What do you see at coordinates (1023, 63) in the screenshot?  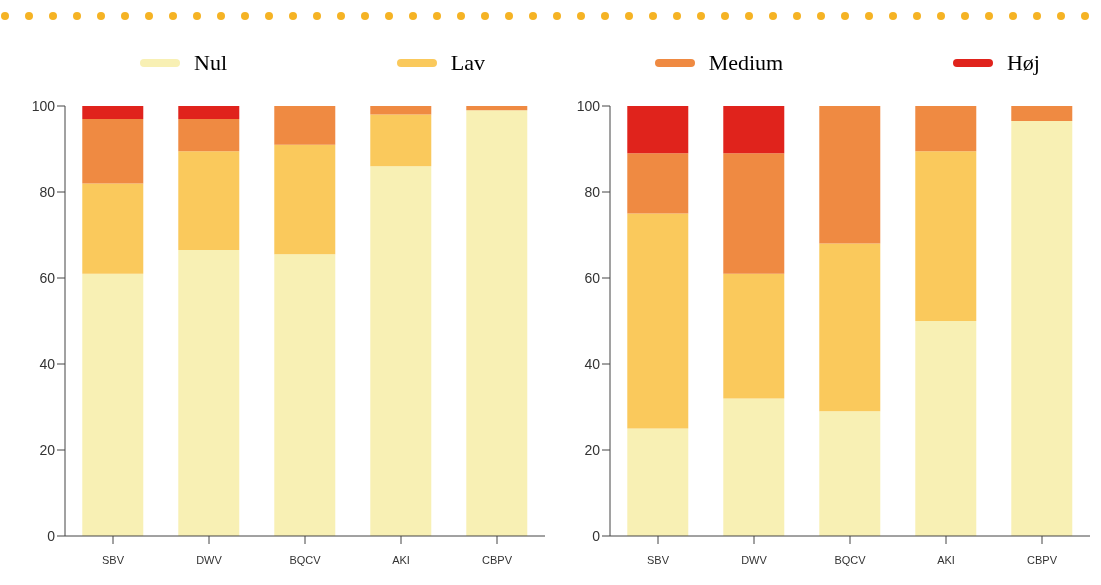 I see `legend-label: Høj` at bounding box center [1023, 63].